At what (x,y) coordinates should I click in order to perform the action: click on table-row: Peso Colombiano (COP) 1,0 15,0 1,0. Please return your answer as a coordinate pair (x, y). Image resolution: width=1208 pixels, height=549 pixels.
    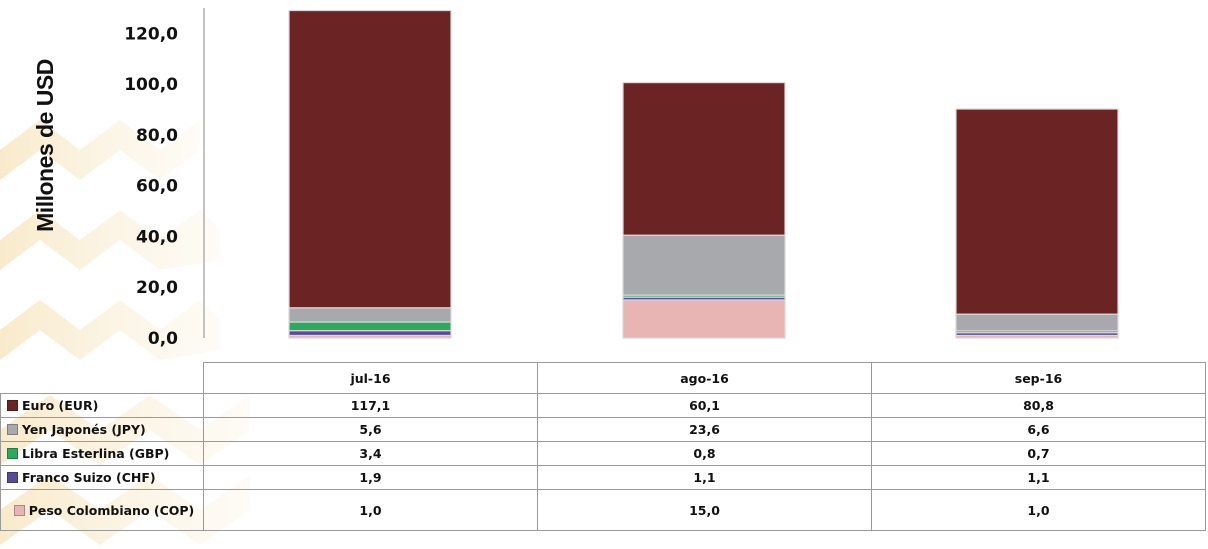
    Looking at the image, I should click on (603, 510).